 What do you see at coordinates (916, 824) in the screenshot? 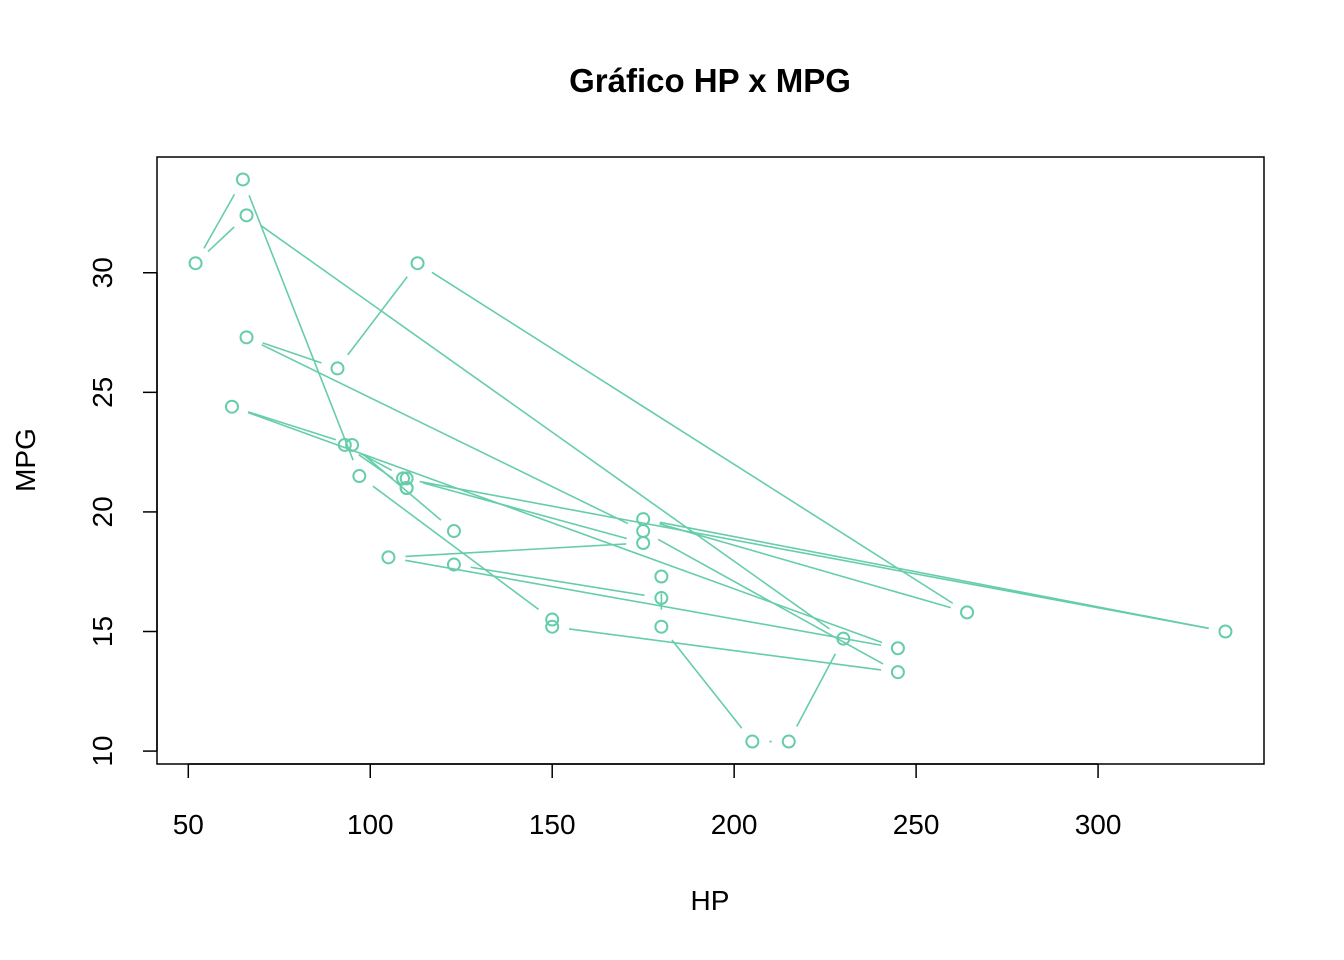
I see `x-tick-label: 250` at bounding box center [916, 824].